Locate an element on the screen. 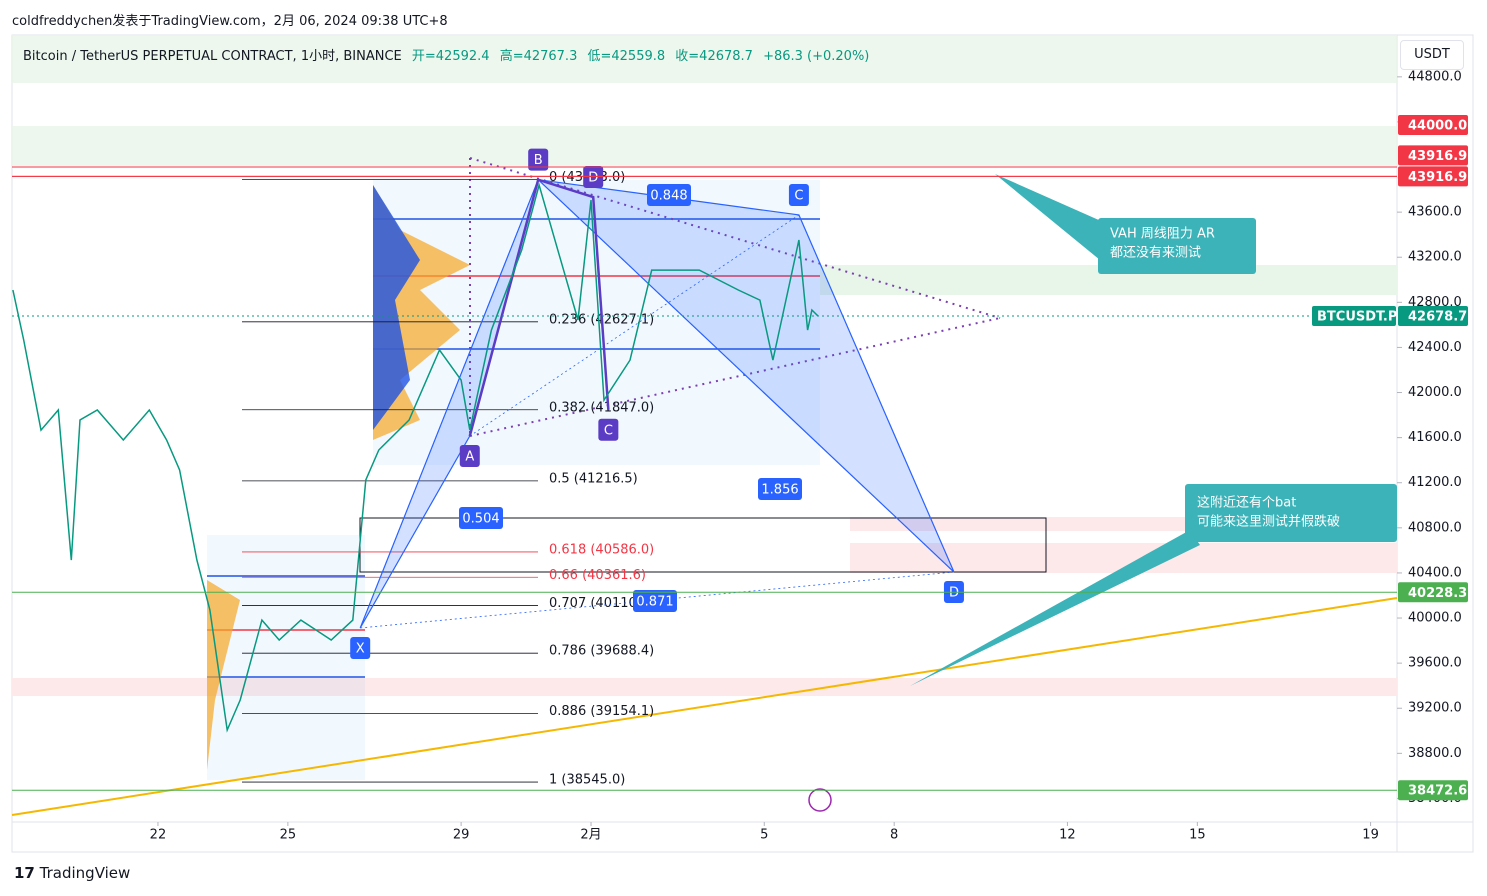 The height and width of the screenshot is (896, 1487). target-box is located at coordinates (703, 545).